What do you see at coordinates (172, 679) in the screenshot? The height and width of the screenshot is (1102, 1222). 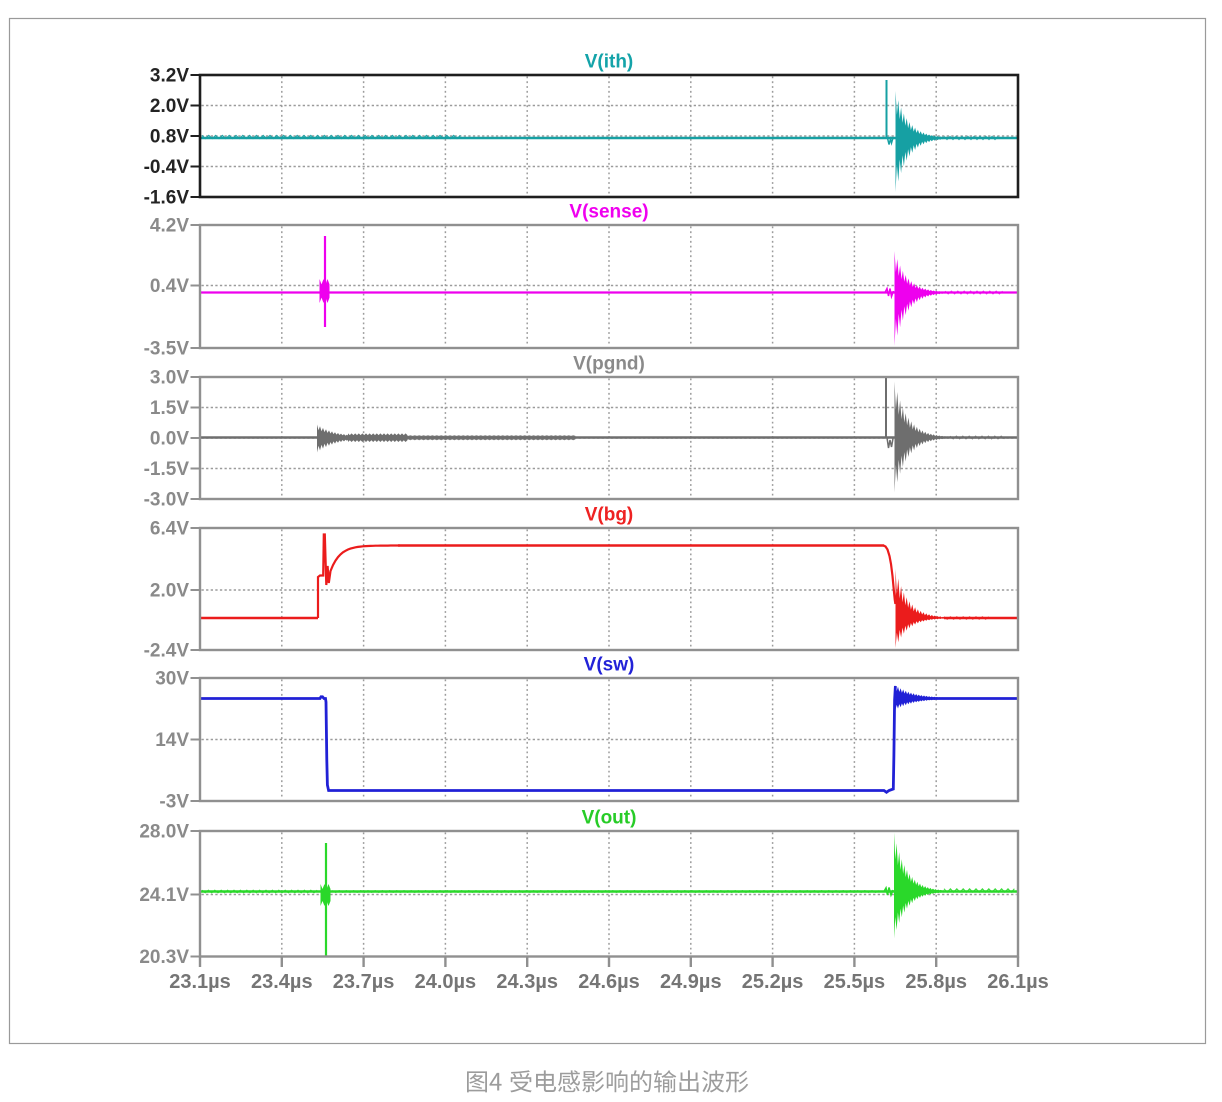 I see `svg-text: 30V` at bounding box center [172, 679].